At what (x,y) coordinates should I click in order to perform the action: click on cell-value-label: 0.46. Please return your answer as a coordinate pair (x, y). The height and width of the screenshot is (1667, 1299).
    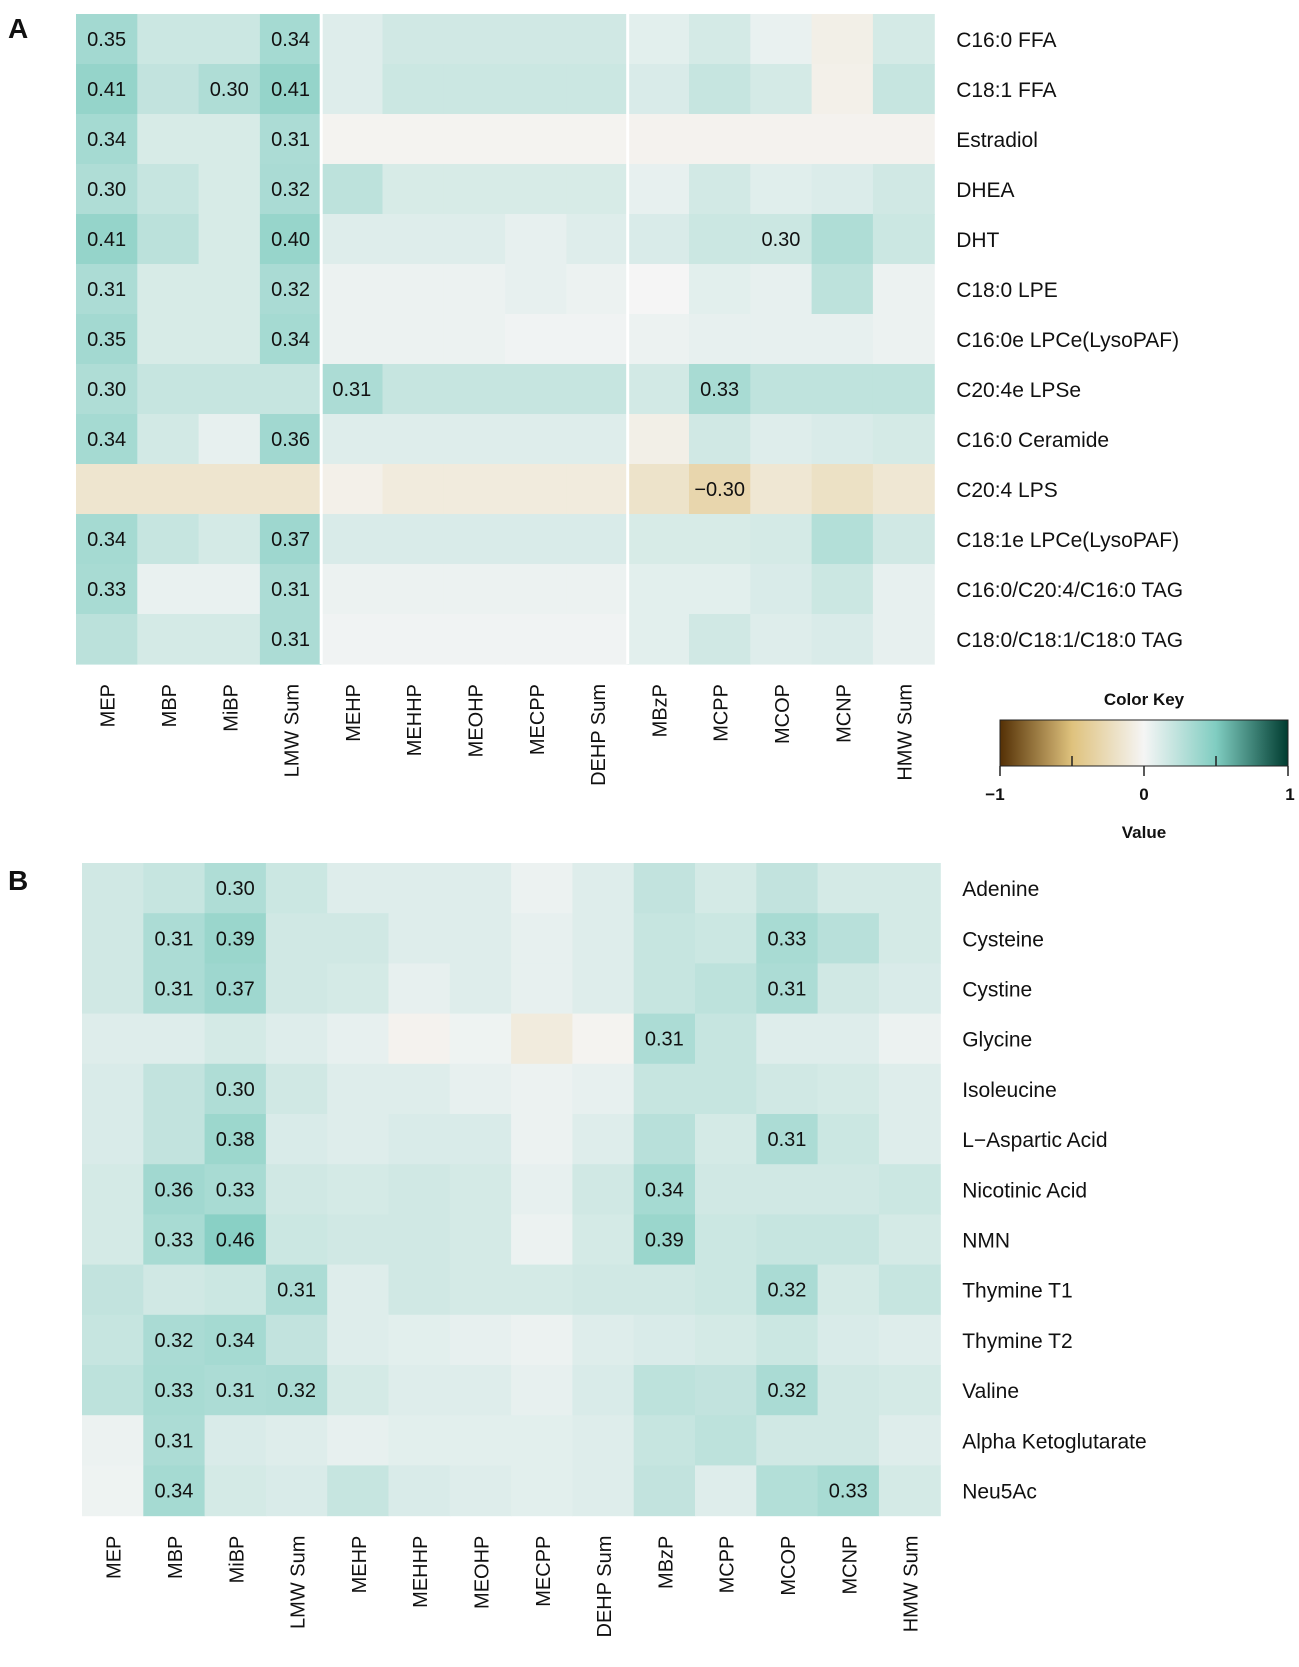
    Looking at the image, I should click on (235, 1241).